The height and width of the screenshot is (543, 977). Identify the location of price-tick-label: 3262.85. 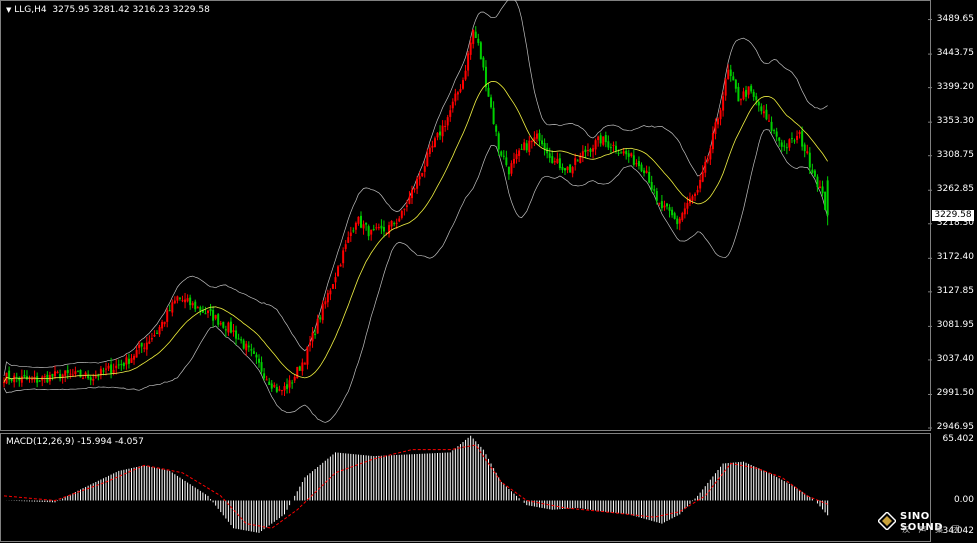
(955, 189).